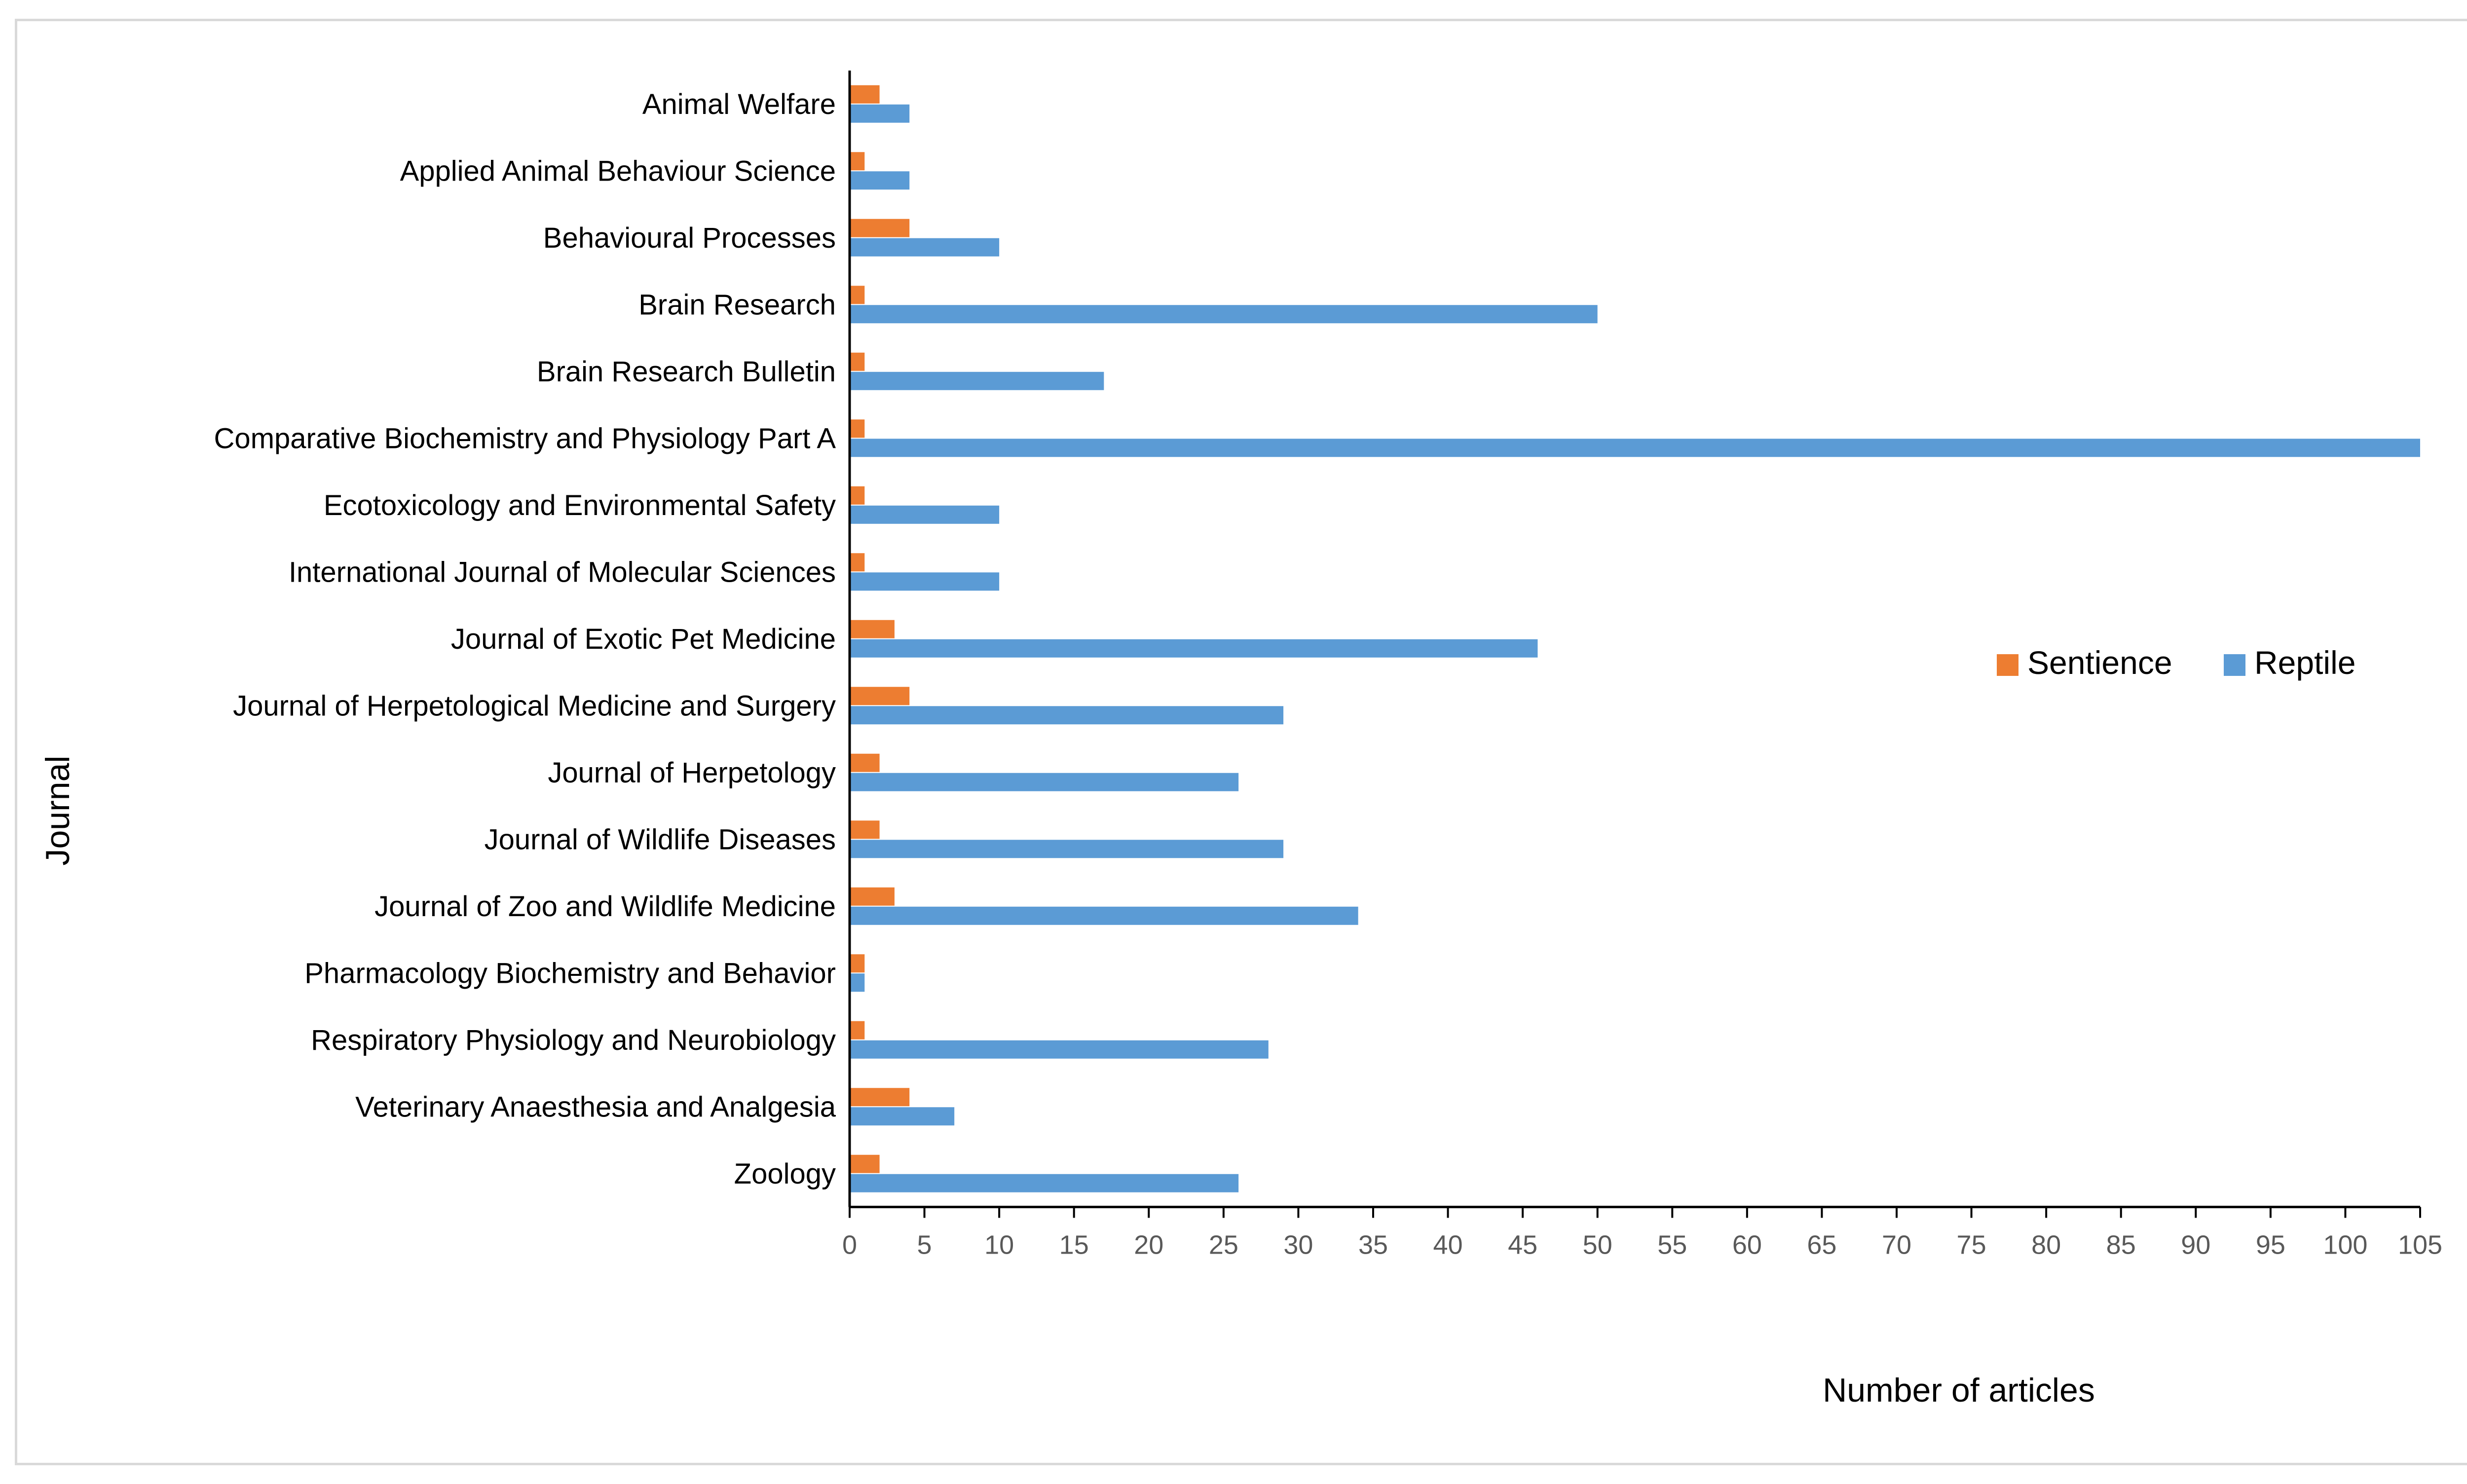 The height and width of the screenshot is (1484, 2467). What do you see at coordinates (686, 372) in the screenshot?
I see `category-label: Brain Research Bulletin` at bounding box center [686, 372].